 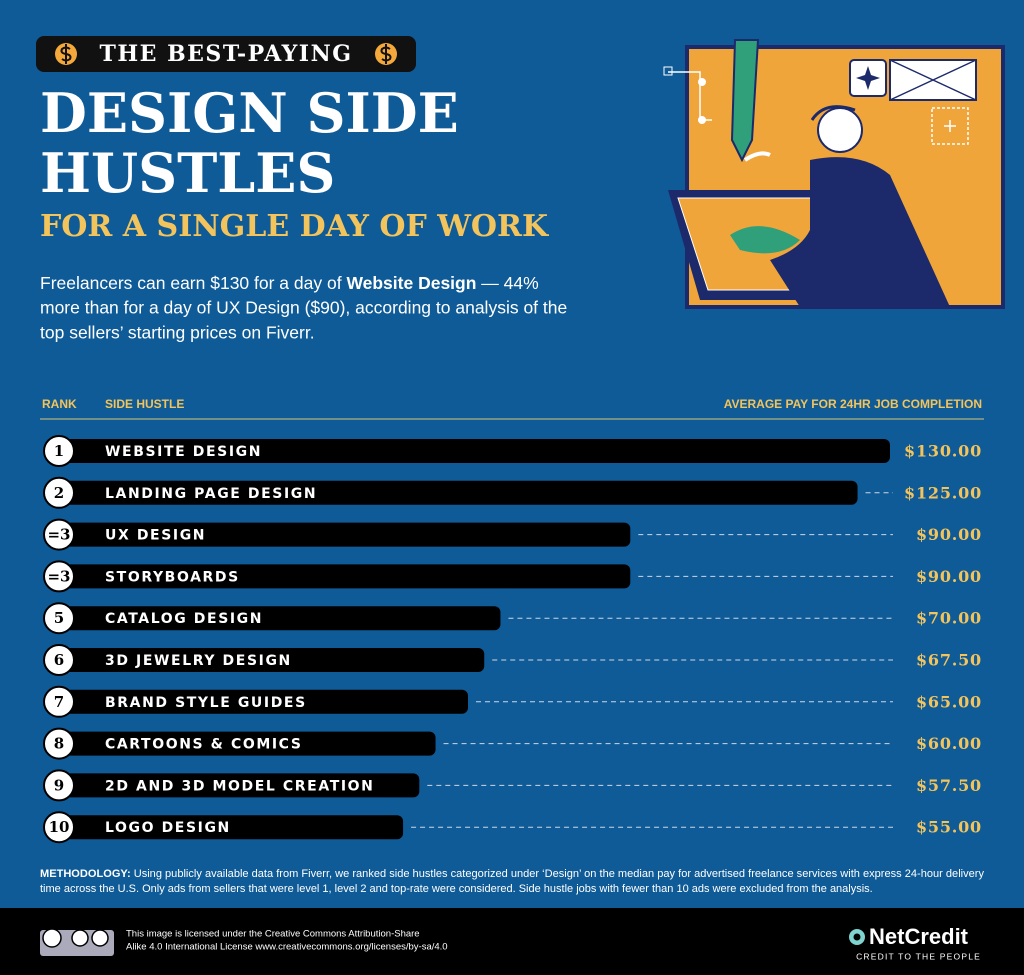 What do you see at coordinates (943, 492) in the screenshot?
I see `value-label: $125.00` at bounding box center [943, 492].